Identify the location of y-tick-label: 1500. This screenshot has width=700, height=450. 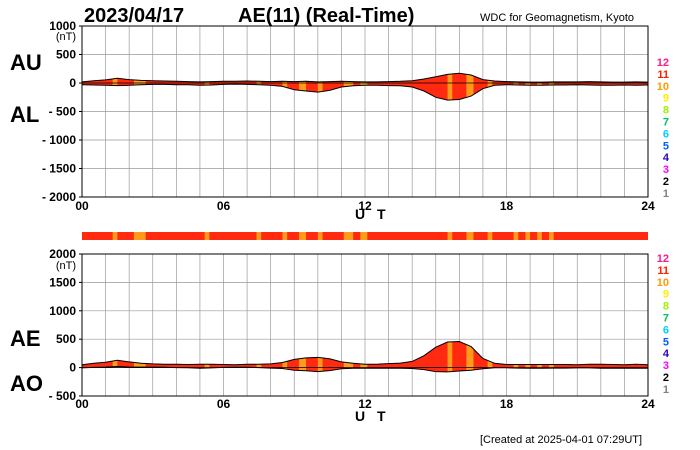
(62, 282).